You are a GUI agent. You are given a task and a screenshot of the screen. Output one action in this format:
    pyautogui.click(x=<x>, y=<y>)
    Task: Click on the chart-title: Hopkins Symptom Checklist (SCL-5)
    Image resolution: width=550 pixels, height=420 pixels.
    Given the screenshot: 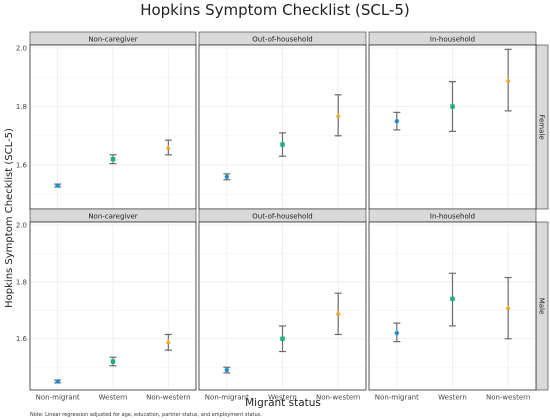 What is the action you would take?
    pyautogui.click(x=275, y=10)
    